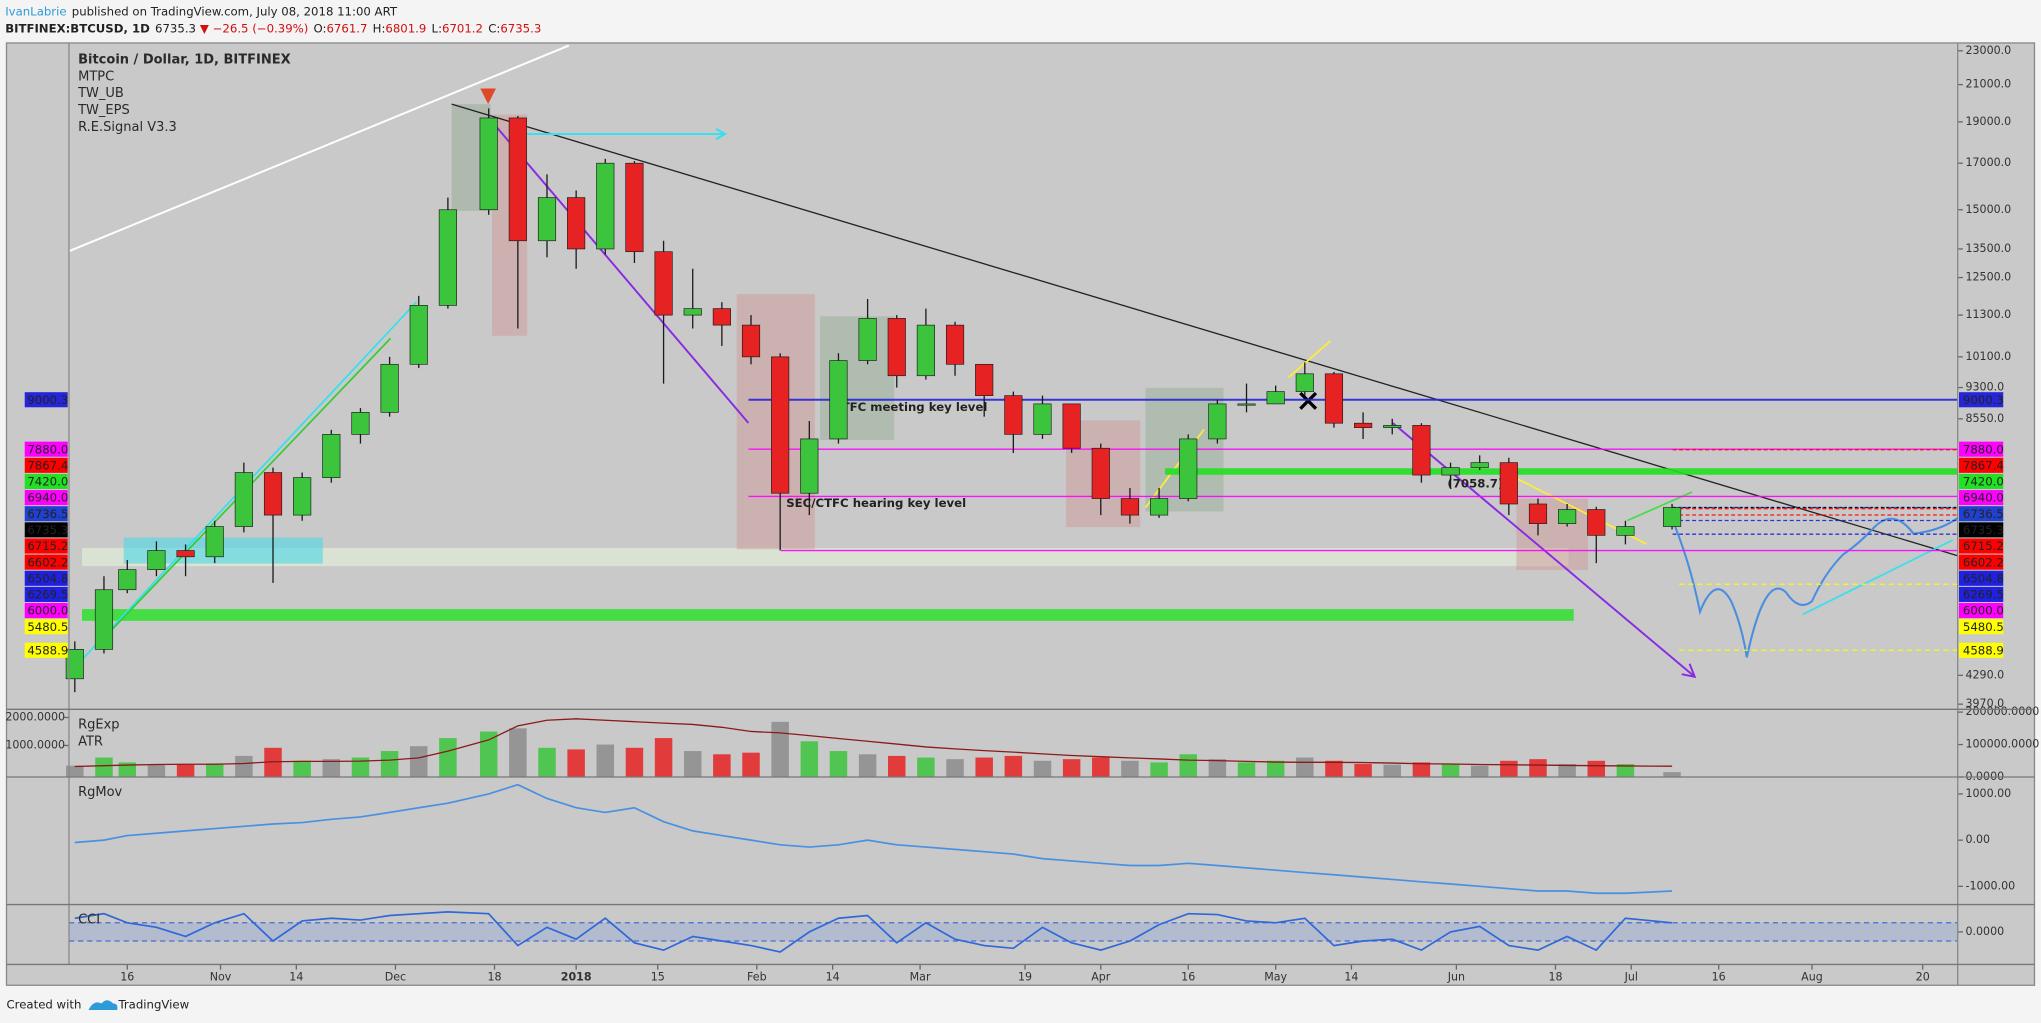 This screenshot has width=2041, height=1023. I want to click on x-tick-label: 19, so click(1025, 976).